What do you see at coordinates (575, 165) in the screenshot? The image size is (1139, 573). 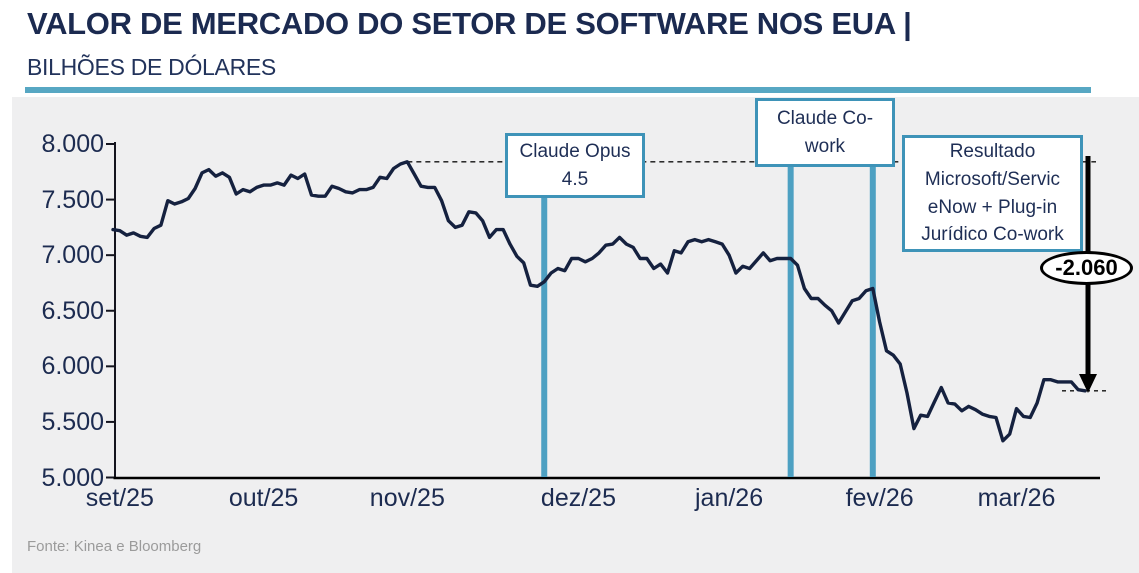 I see `annotation-box-claude-opus: Claude Opus 4.5` at bounding box center [575, 165].